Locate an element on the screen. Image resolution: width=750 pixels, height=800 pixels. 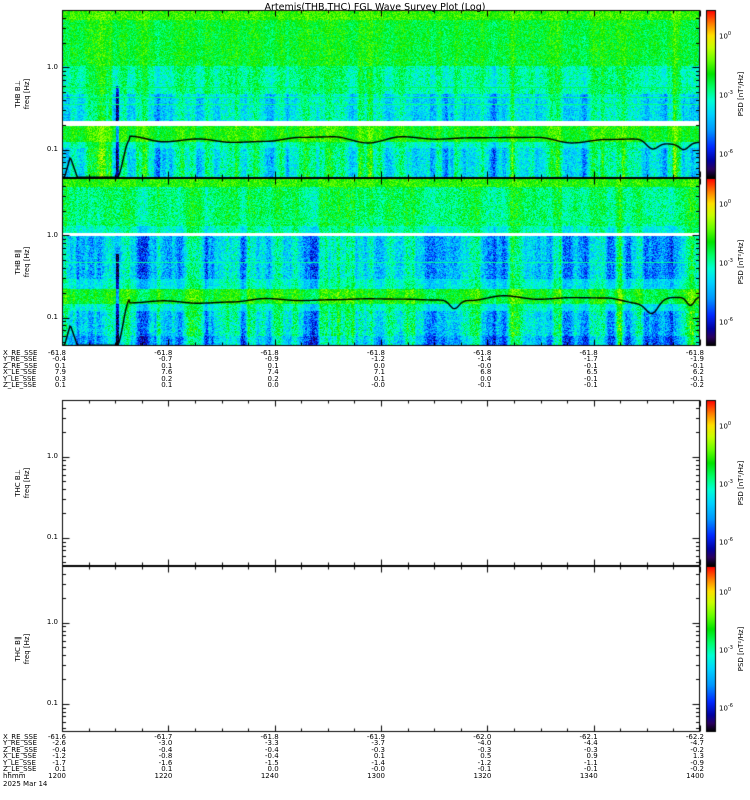
time-tick-label: 1400 is located at coordinates (695, 776).